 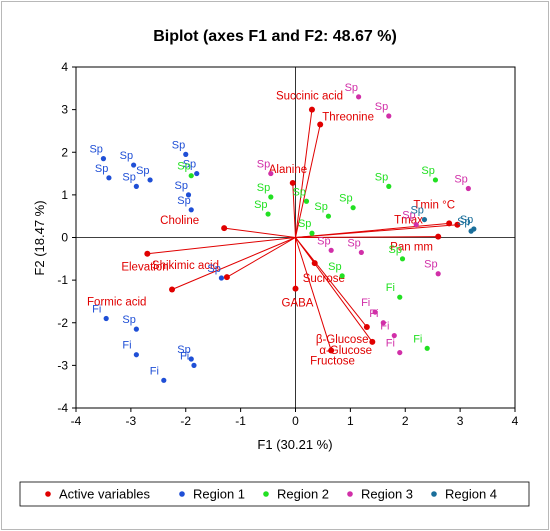 I want to click on variable-point-glucose, so click(x=366, y=327).